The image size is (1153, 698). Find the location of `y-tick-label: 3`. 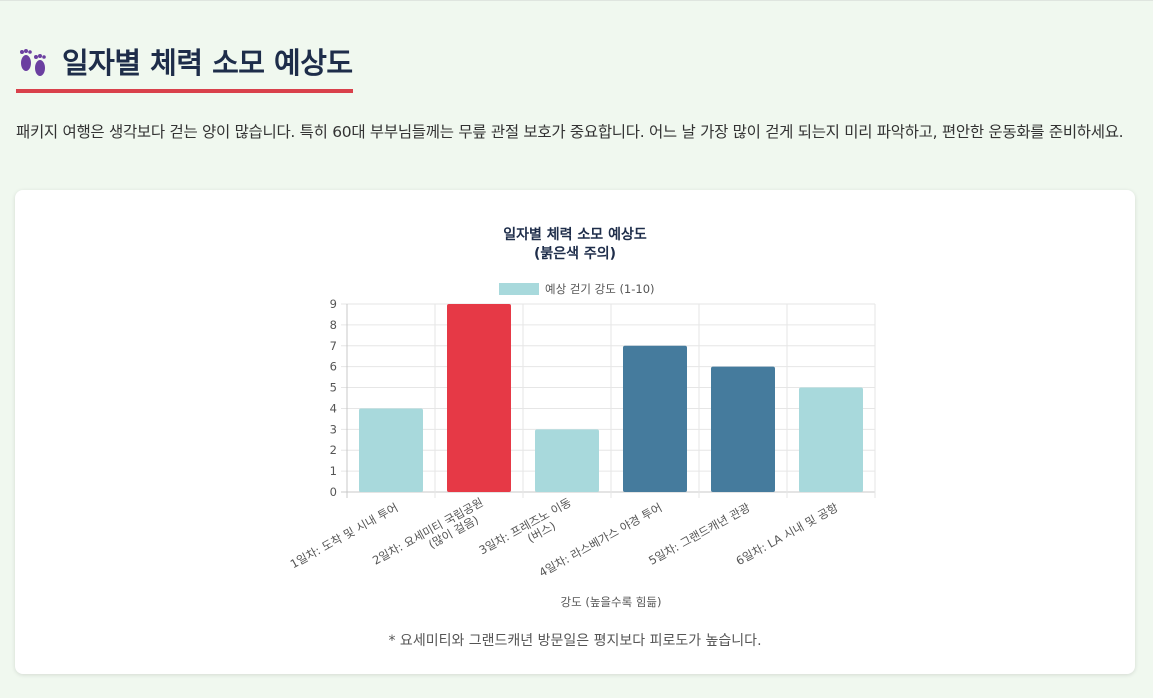

y-tick-label: 3 is located at coordinates (333, 429).